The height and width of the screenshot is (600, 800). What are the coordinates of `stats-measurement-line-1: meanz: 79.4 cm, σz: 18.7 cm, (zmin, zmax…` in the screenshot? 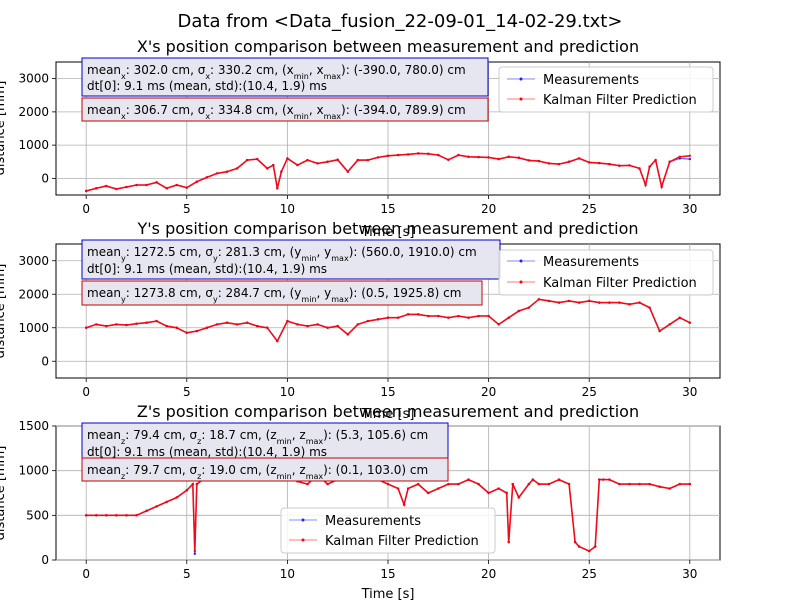 It's located at (257, 437).